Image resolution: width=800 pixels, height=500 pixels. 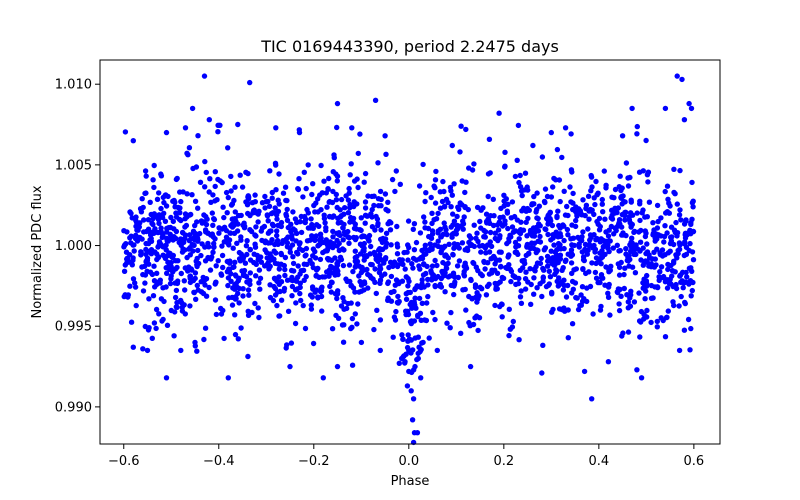 What do you see at coordinates (37, 251) in the screenshot?
I see `y-axis-label: Normalized PDC flux` at bounding box center [37, 251].